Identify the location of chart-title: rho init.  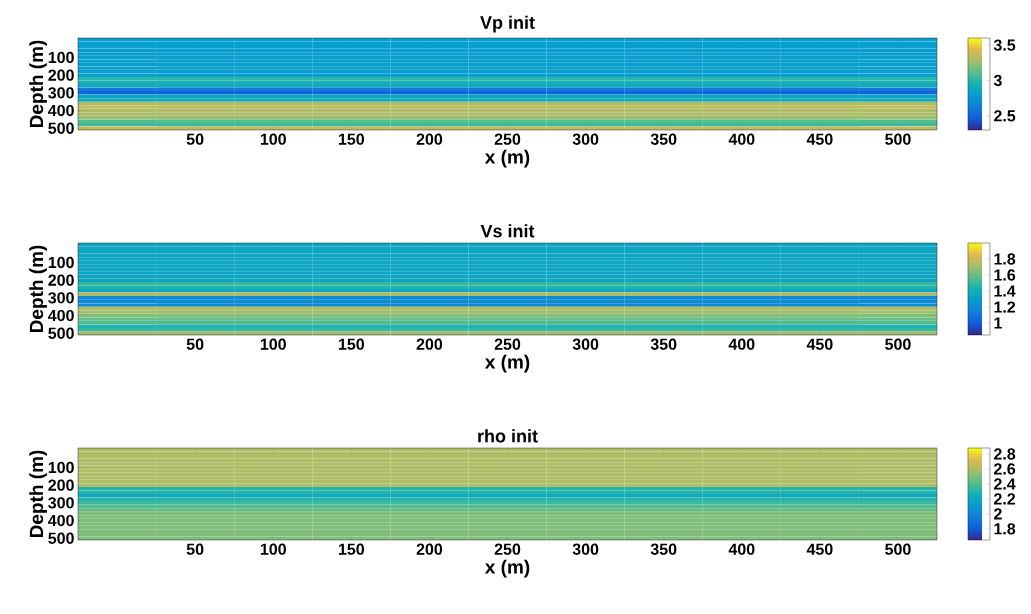
(508, 436).